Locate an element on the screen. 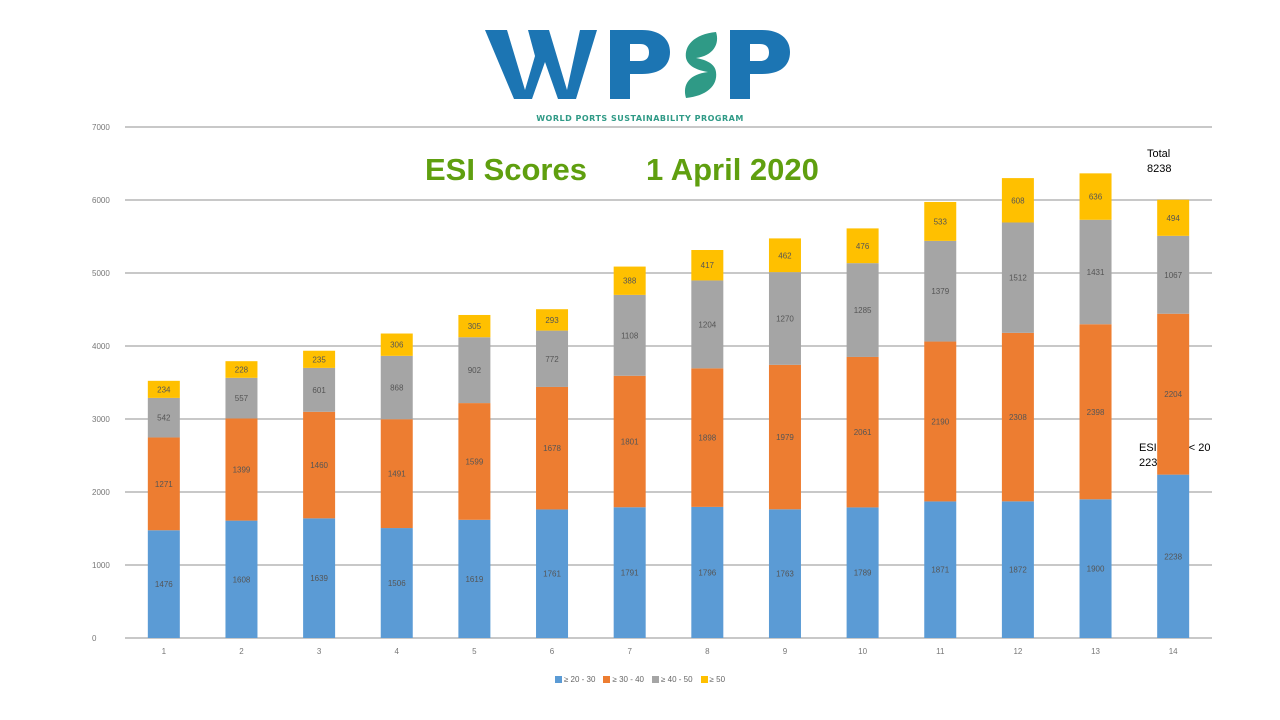 This screenshot has width=1280, height=720. bar-value-label: 636 is located at coordinates (1096, 197).